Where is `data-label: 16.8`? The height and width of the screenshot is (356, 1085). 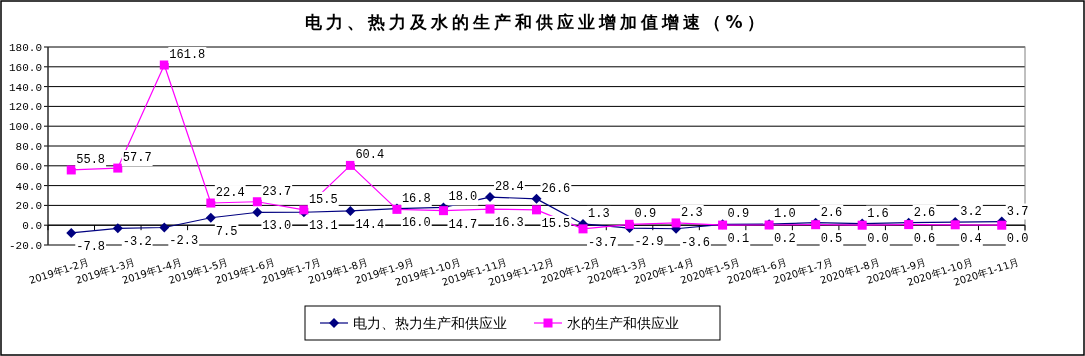 data-label: 16.8 is located at coordinates (416, 198).